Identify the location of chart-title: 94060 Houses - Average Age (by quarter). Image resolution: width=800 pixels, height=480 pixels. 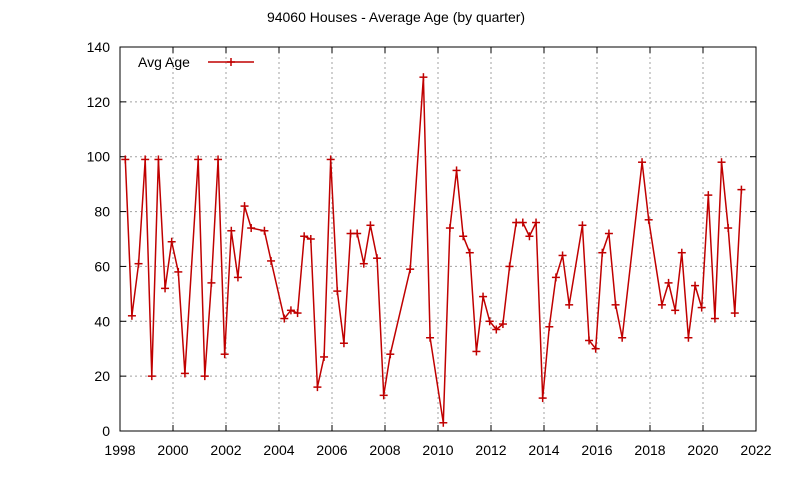
(396, 17).